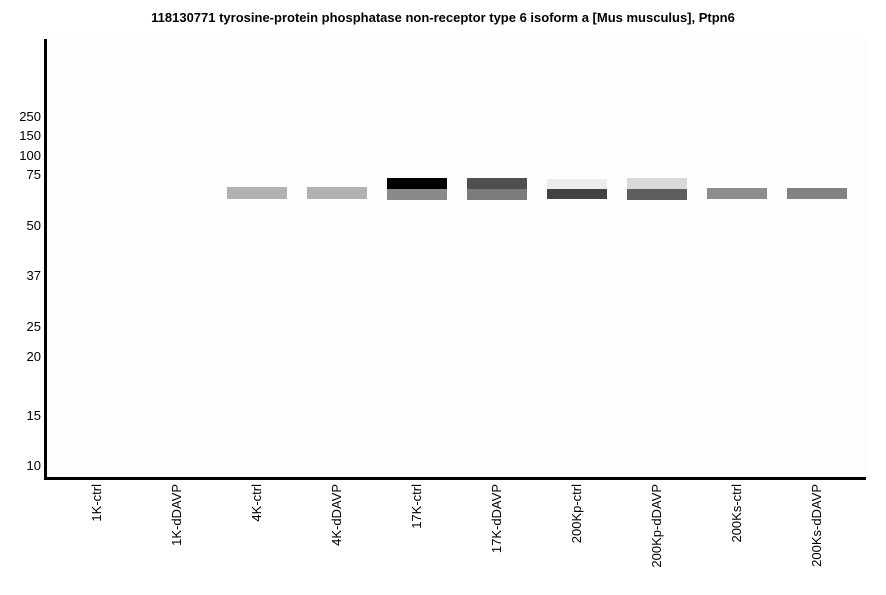 This screenshot has width=886, height=595. Describe the element at coordinates (336, 515) in the screenshot. I see `x-axis-tick-label: 4K-dDAVP` at that location.